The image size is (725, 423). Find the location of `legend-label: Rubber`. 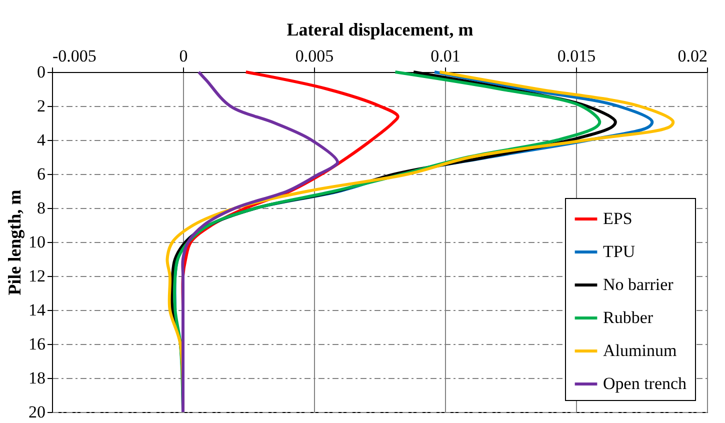

legend-label: Rubber is located at coordinates (628, 317).